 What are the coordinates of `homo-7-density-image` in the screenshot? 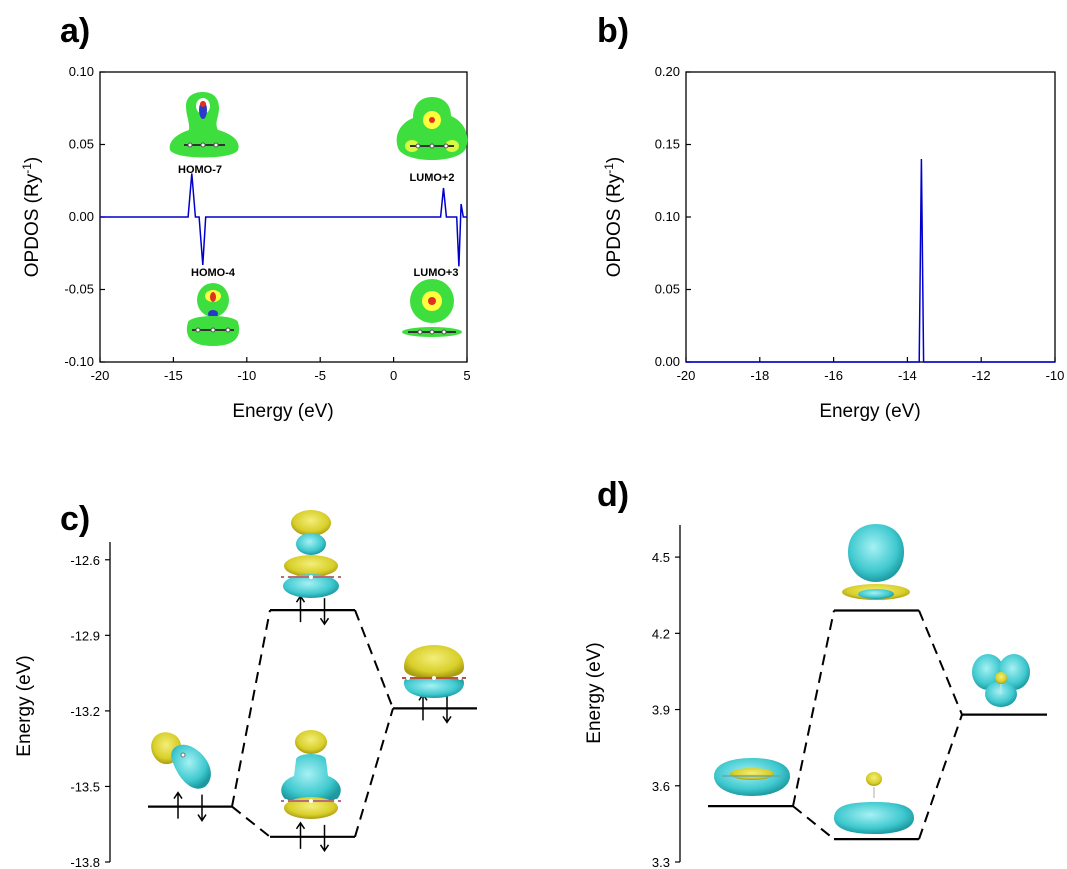 It's located at (204, 125).